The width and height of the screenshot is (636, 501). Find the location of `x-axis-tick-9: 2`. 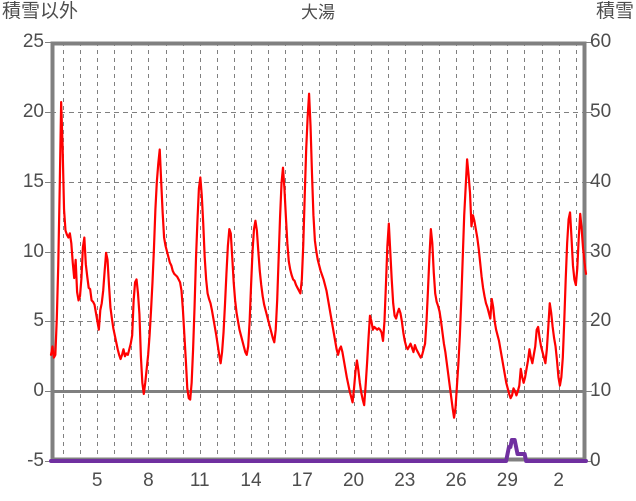

x-axis-tick-9: 2 is located at coordinates (558, 480).